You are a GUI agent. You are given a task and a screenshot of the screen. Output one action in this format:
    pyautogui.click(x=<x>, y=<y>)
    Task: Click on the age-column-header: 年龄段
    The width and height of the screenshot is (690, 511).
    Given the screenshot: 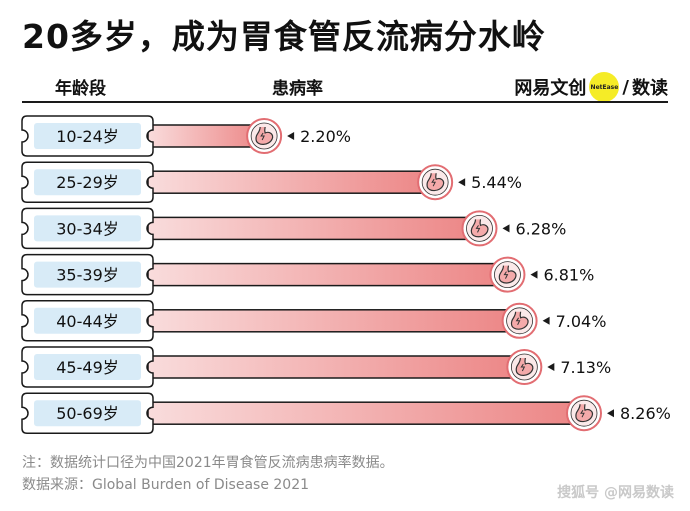 What is the action you would take?
    pyautogui.click(x=80, y=89)
    